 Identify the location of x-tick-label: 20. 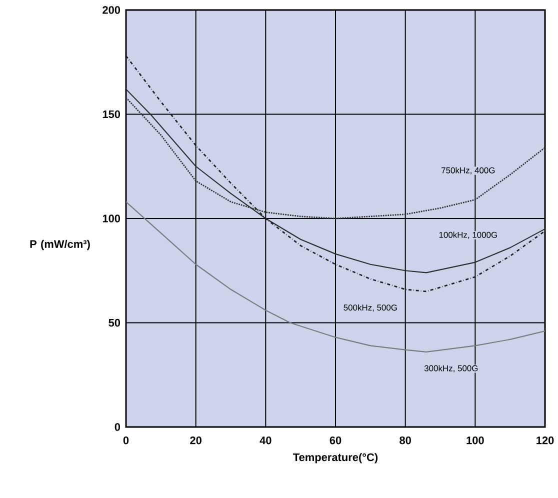
(196, 440).